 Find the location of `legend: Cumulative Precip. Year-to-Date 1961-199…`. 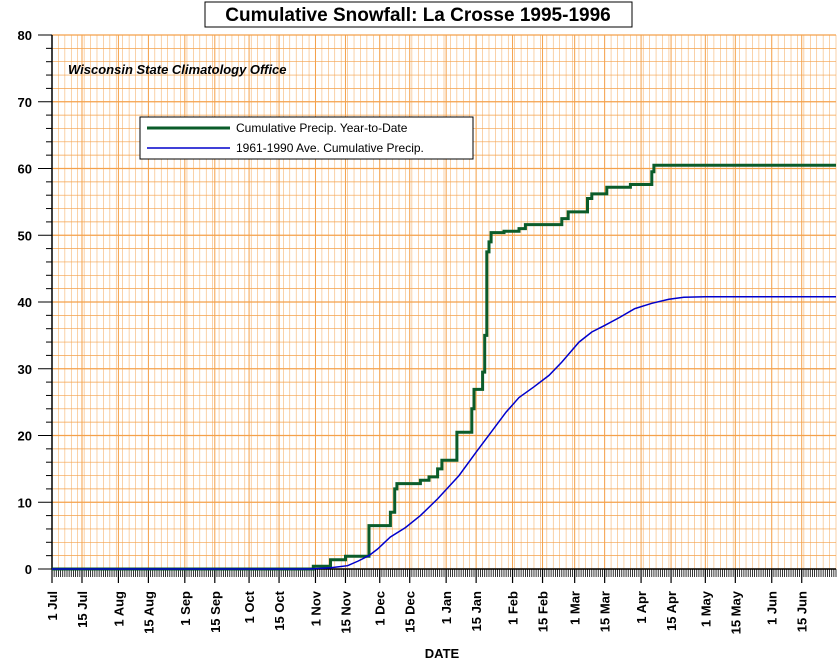

legend: Cumulative Precip. Year-to-Date 1961-199… is located at coordinates (306, 138).